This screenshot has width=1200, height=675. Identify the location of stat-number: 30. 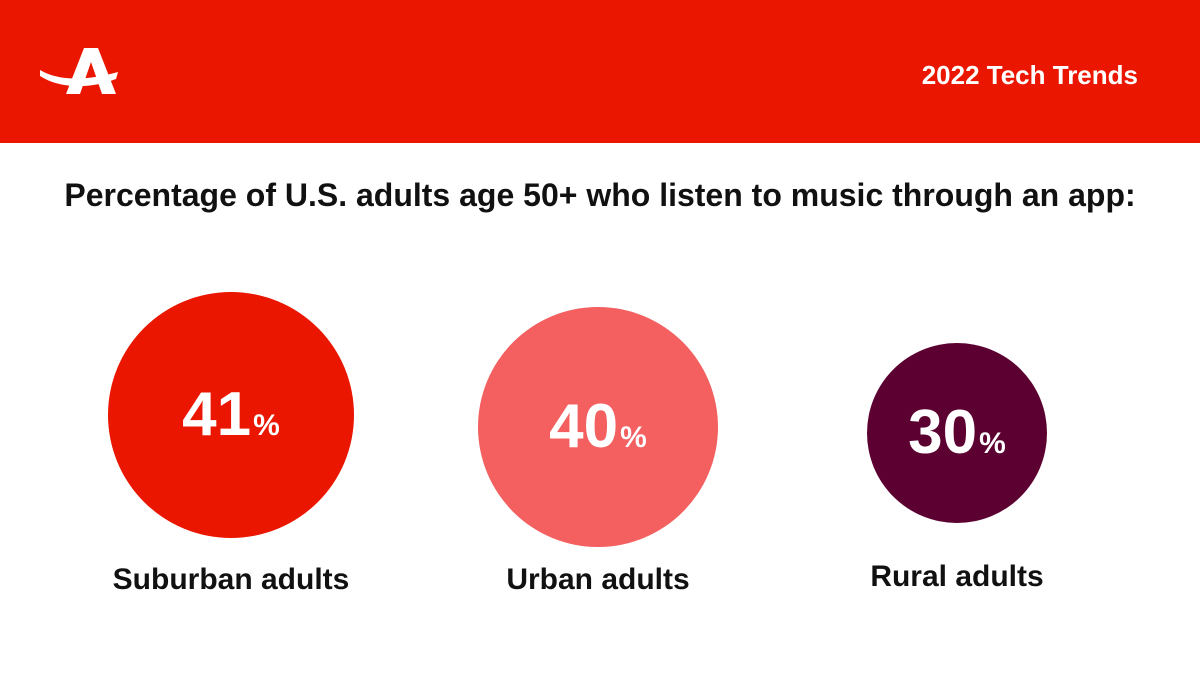
(943, 432).